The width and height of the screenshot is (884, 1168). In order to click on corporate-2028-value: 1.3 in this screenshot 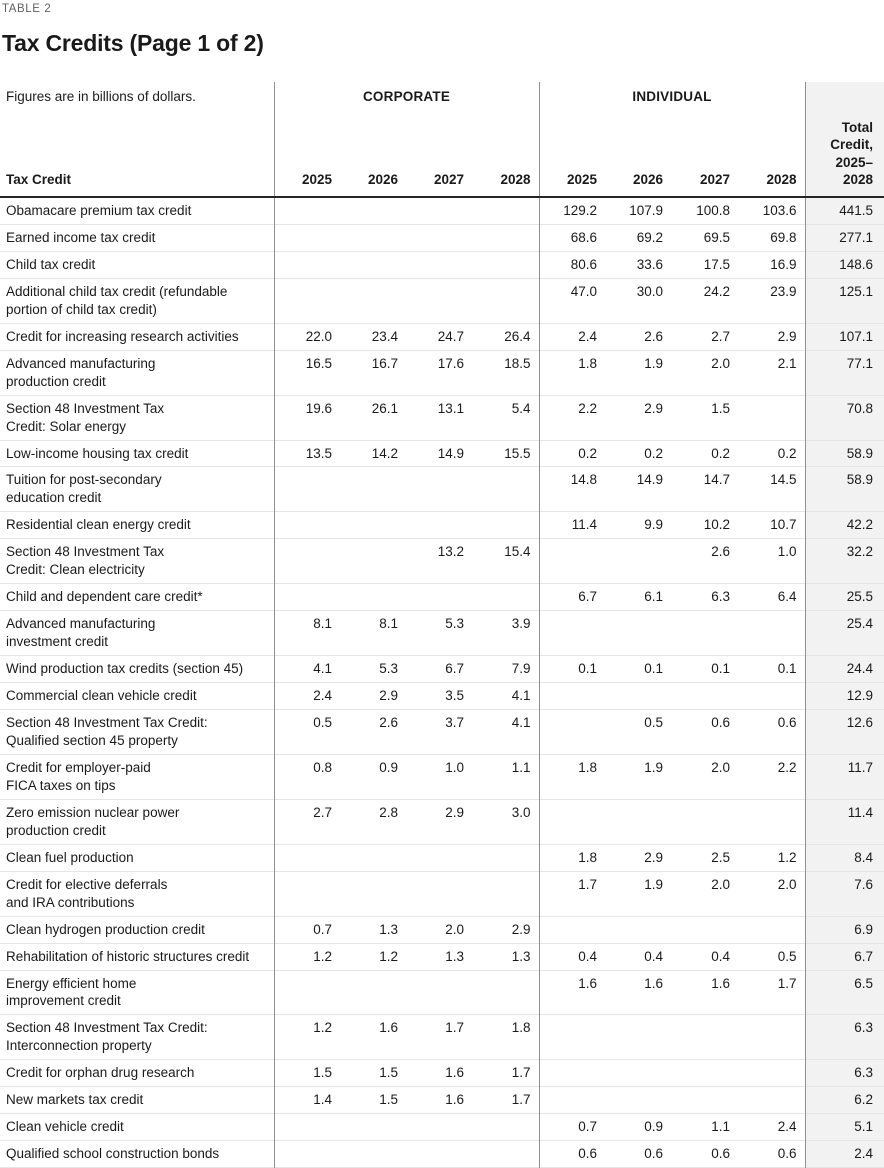, I will do `click(521, 956)`.